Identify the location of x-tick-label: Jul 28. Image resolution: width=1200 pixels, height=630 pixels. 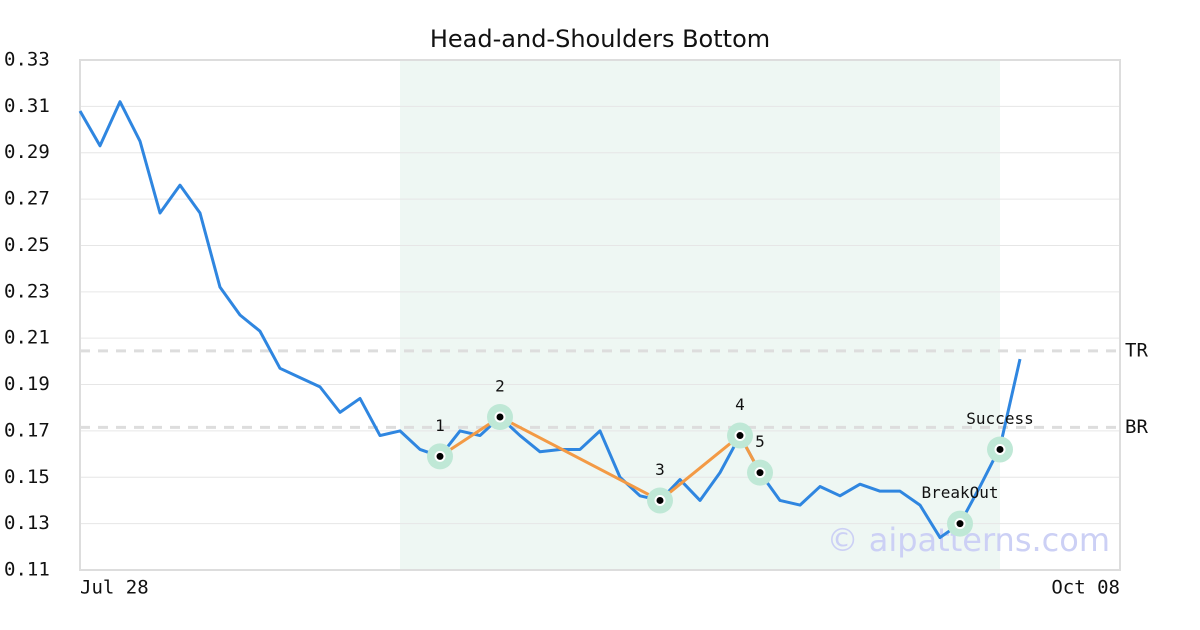
(114, 588).